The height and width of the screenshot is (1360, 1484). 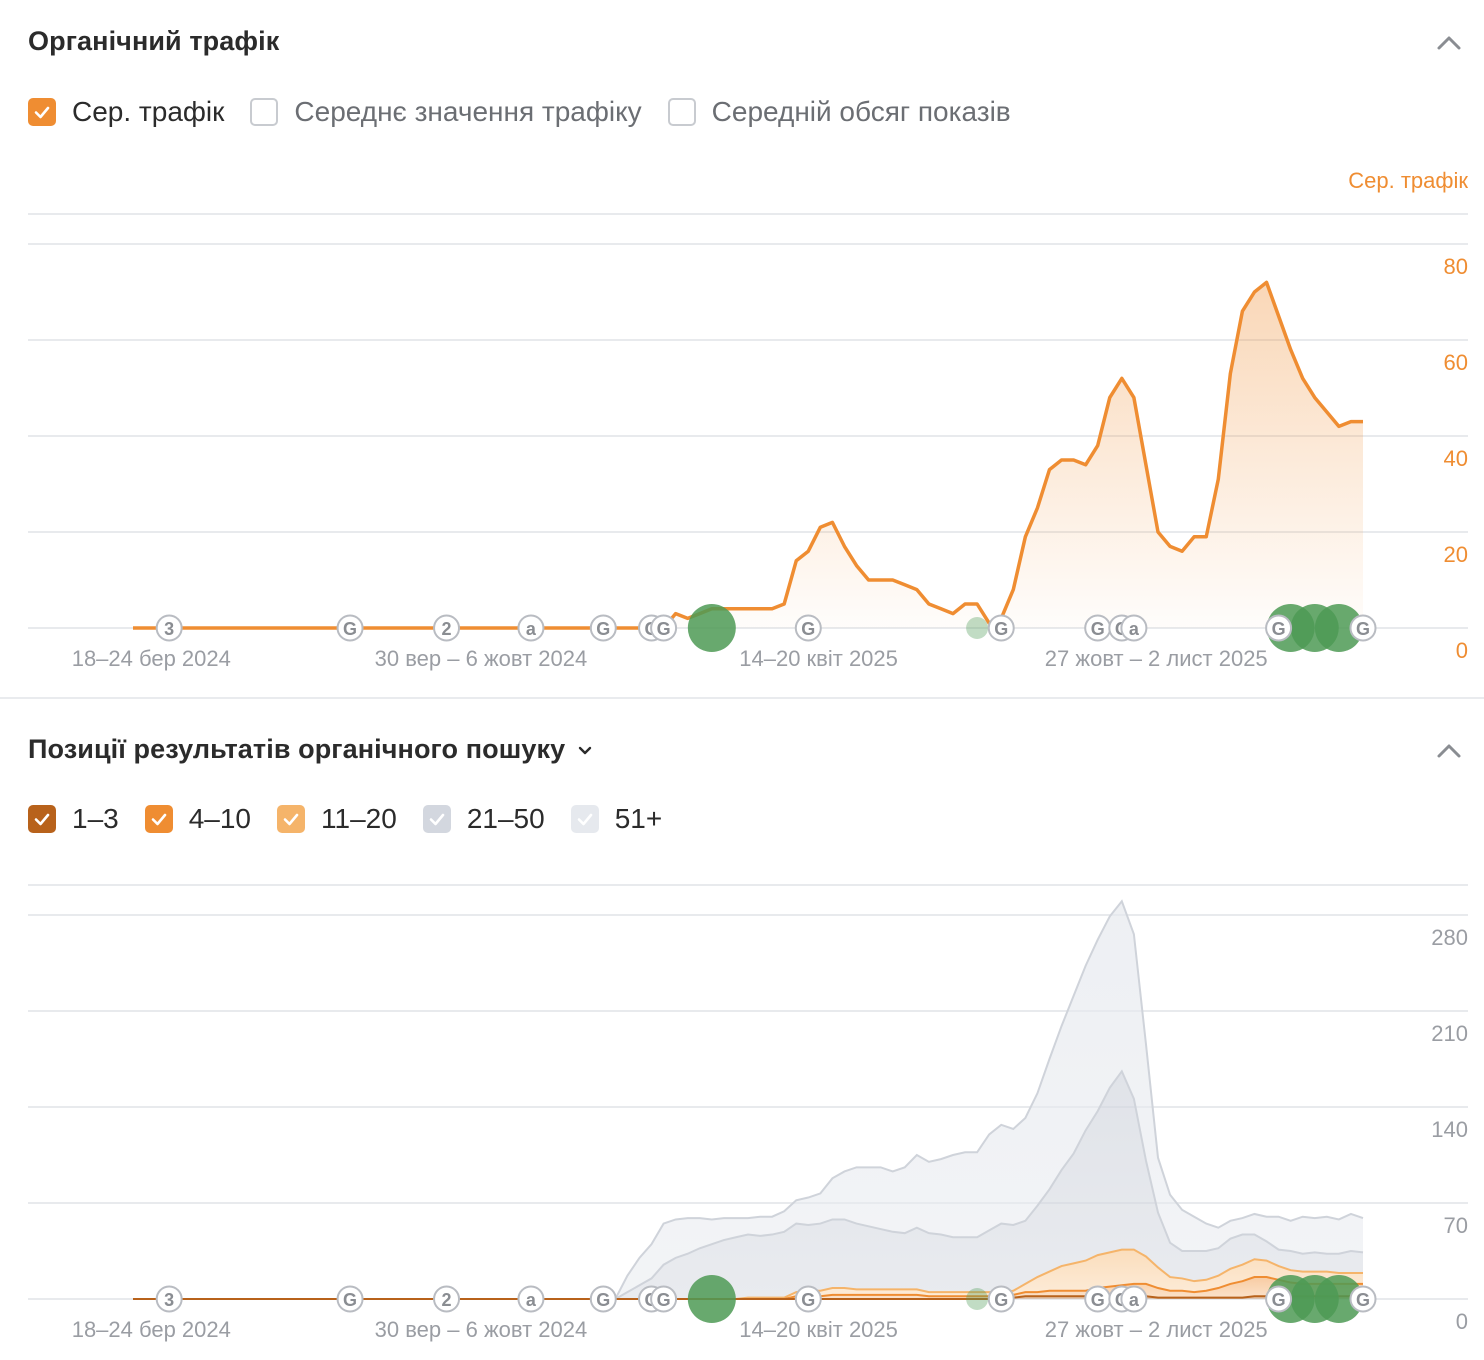 I want to click on positions-legend-label: 4–10, so click(x=220, y=818).